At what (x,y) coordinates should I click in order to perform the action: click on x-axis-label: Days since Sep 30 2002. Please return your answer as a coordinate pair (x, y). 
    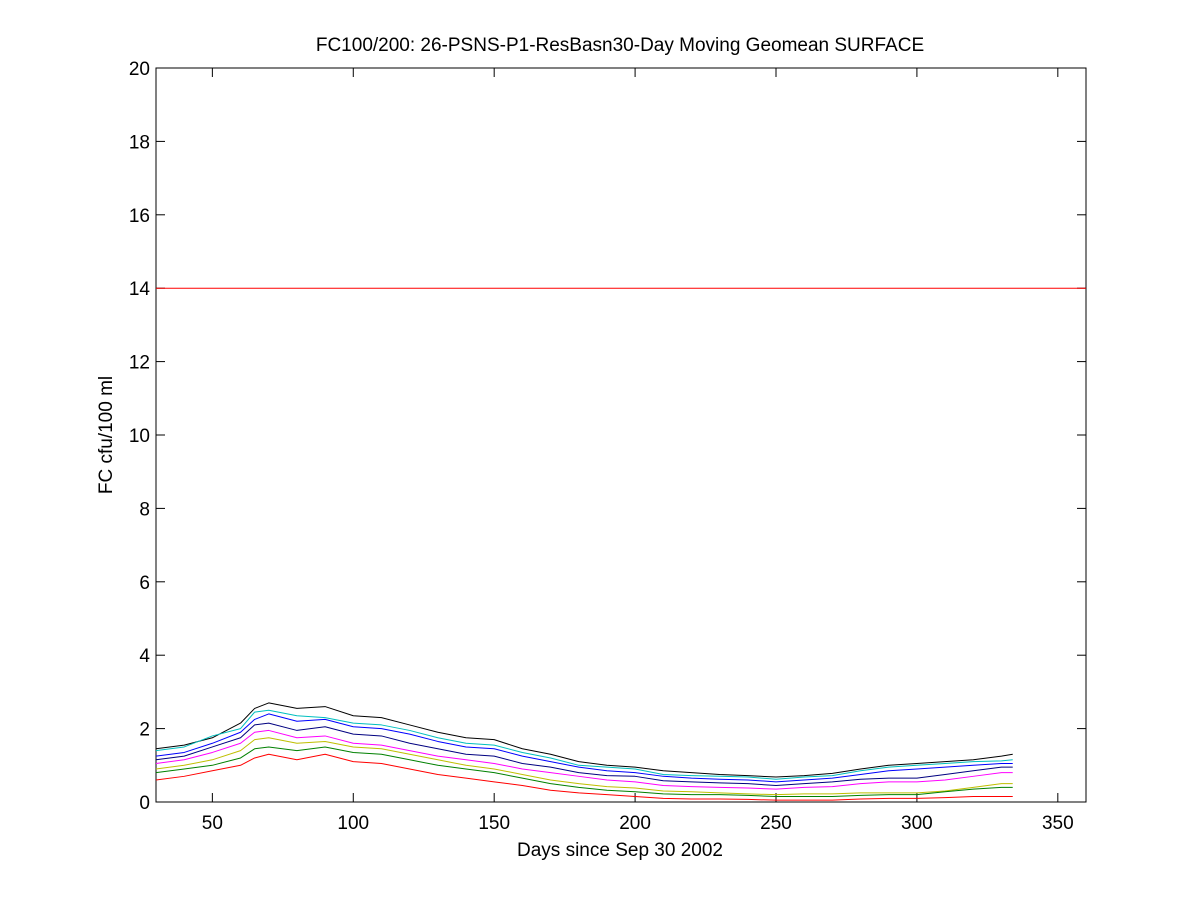
    Looking at the image, I should click on (620, 850).